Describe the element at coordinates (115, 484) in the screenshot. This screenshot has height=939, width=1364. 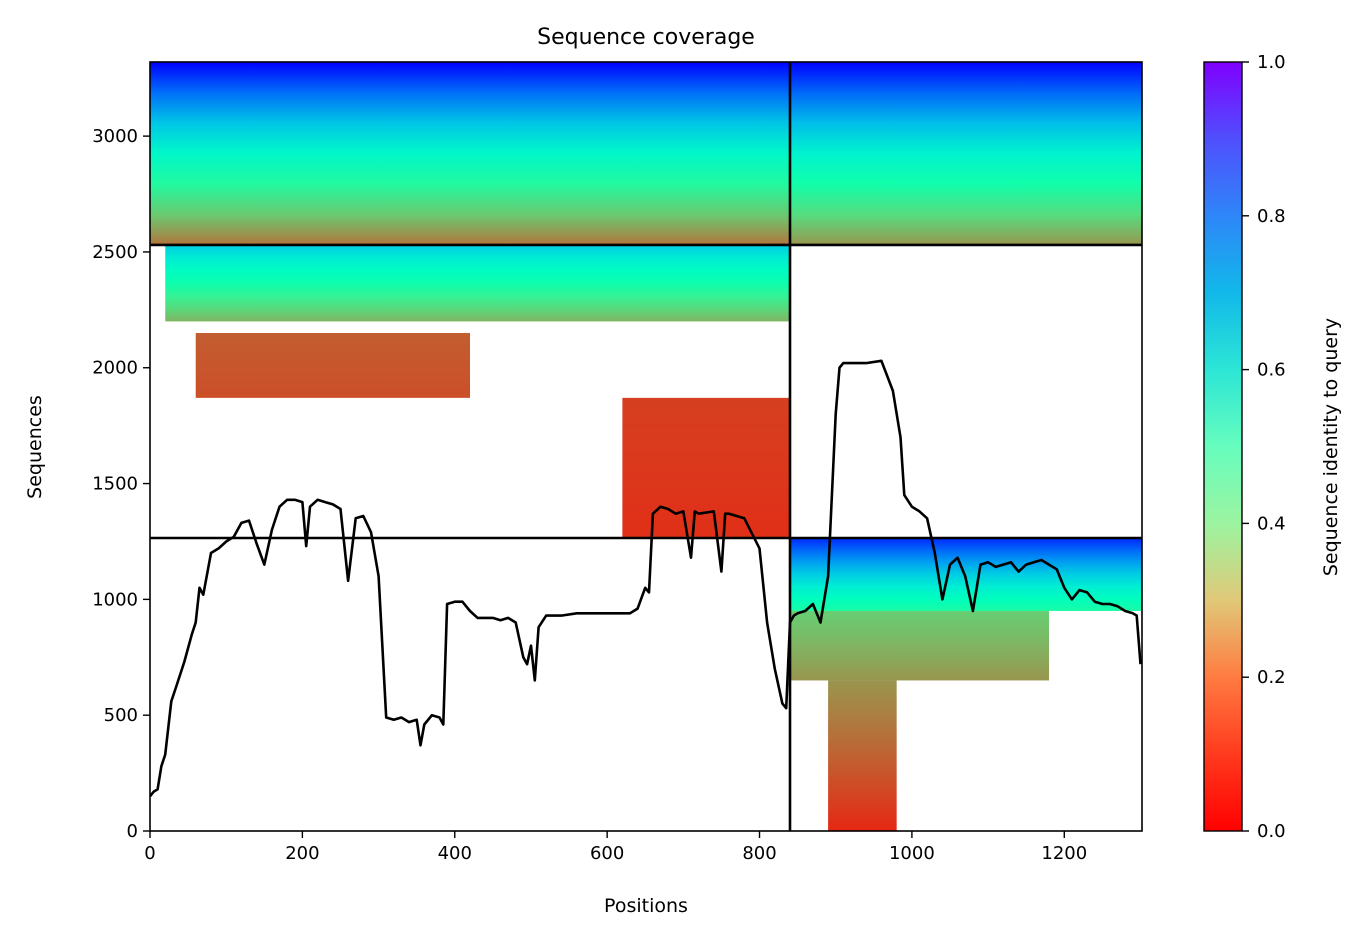
I see `y-tick-label: 1500` at that location.